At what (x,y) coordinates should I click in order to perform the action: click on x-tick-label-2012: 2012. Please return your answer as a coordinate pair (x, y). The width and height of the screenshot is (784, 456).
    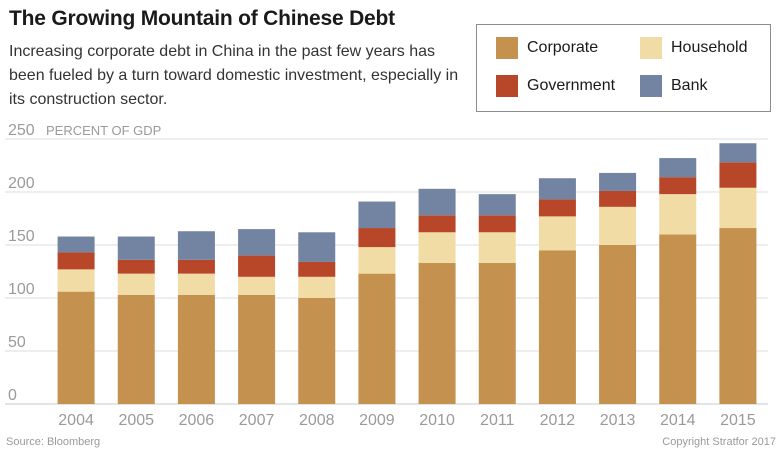
    Looking at the image, I should click on (558, 420).